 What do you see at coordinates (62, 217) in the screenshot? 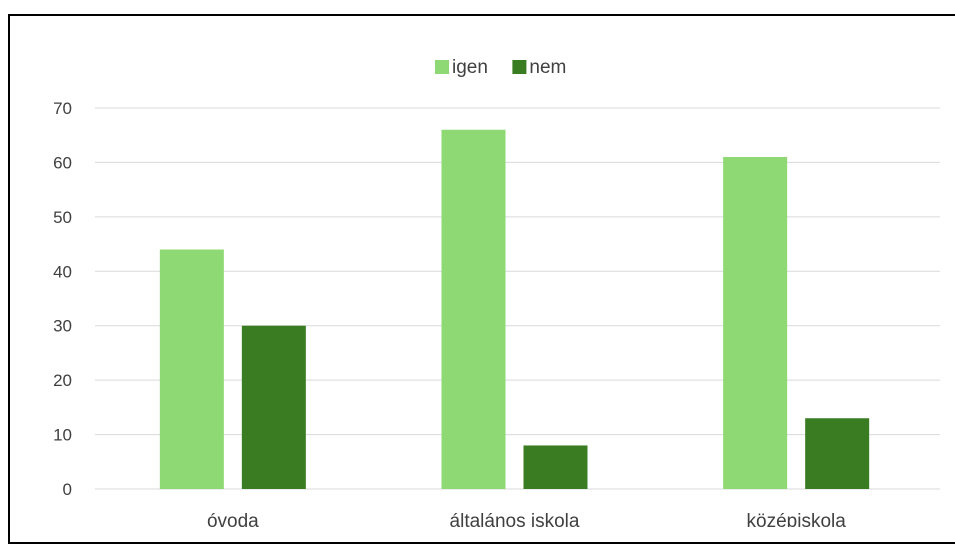
I see `y-tick-label: 50` at bounding box center [62, 217].